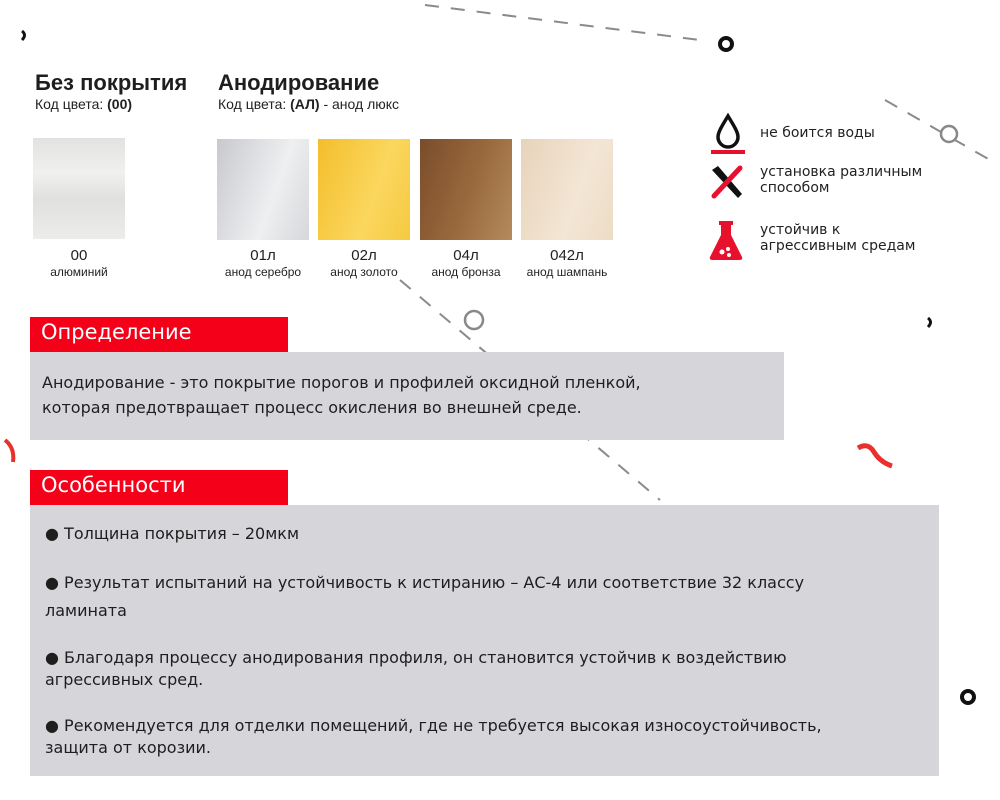 This screenshot has height=800, width=1000. I want to click on code-suffix: - анод люкс, so click(359, 104).